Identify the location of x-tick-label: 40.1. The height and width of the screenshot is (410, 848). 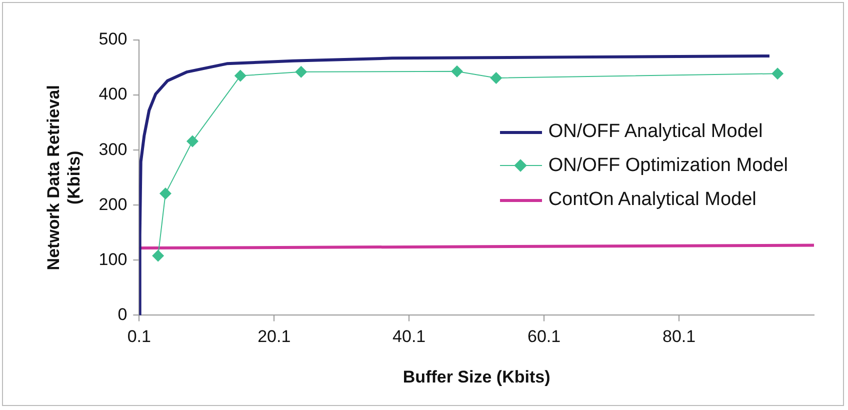
(409, 336).